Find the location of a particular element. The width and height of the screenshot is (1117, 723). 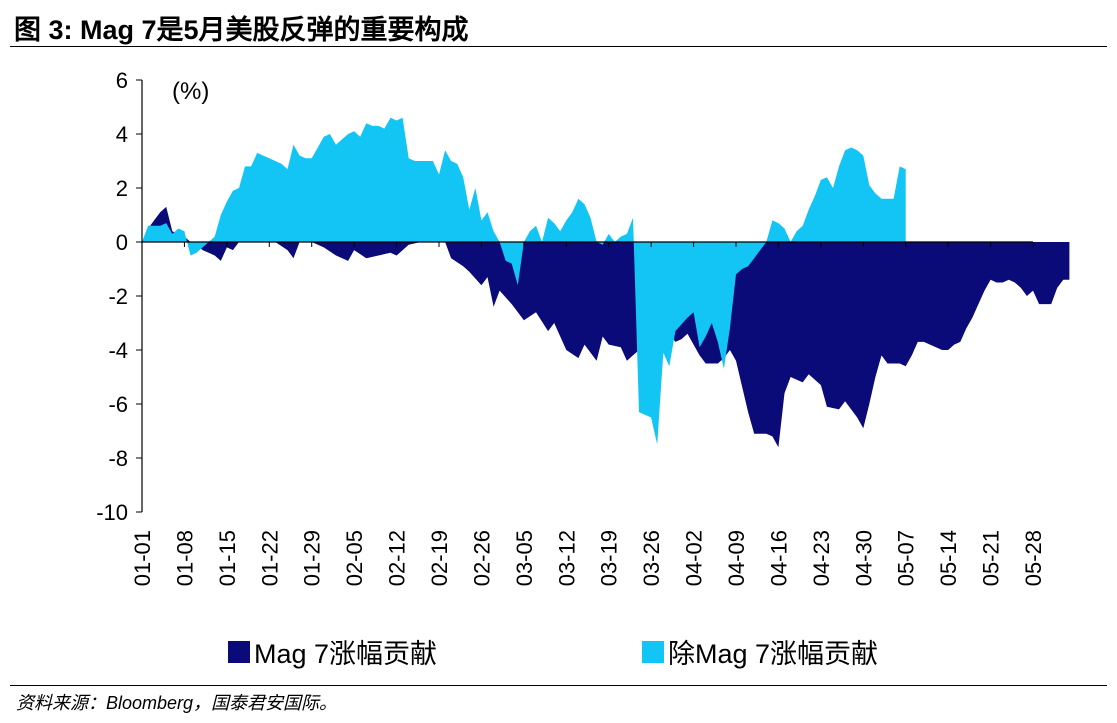

x-tick-label: 05-21 is located at coordinates (991, 558).